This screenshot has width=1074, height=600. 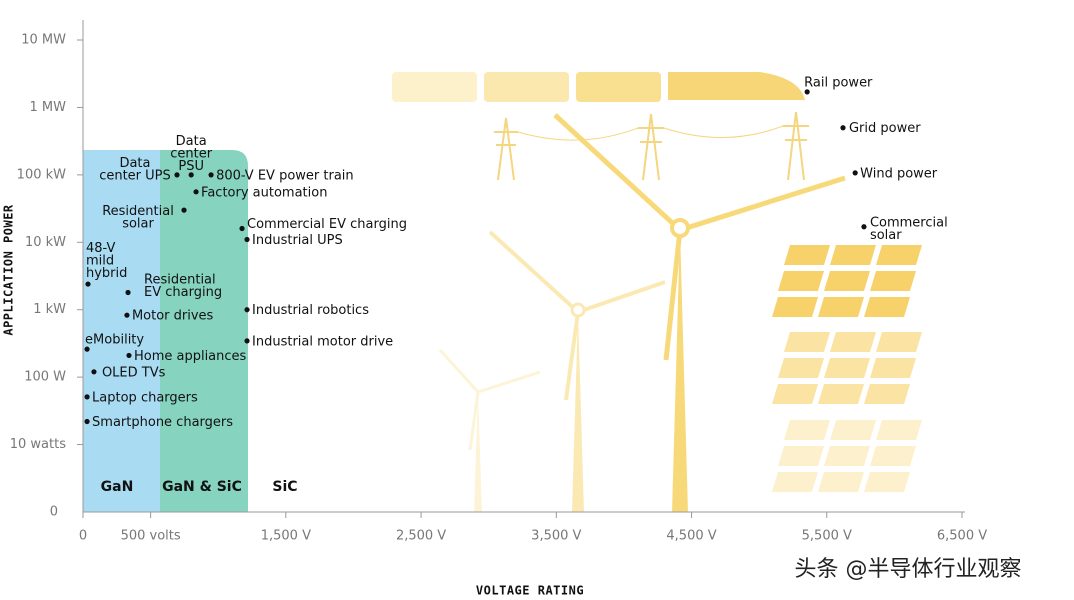 What do you see at coordinates (9, 270) in the screenshot?
I see `y-axis-title: APPLICATION POWER` at bounding box center [9, 270].